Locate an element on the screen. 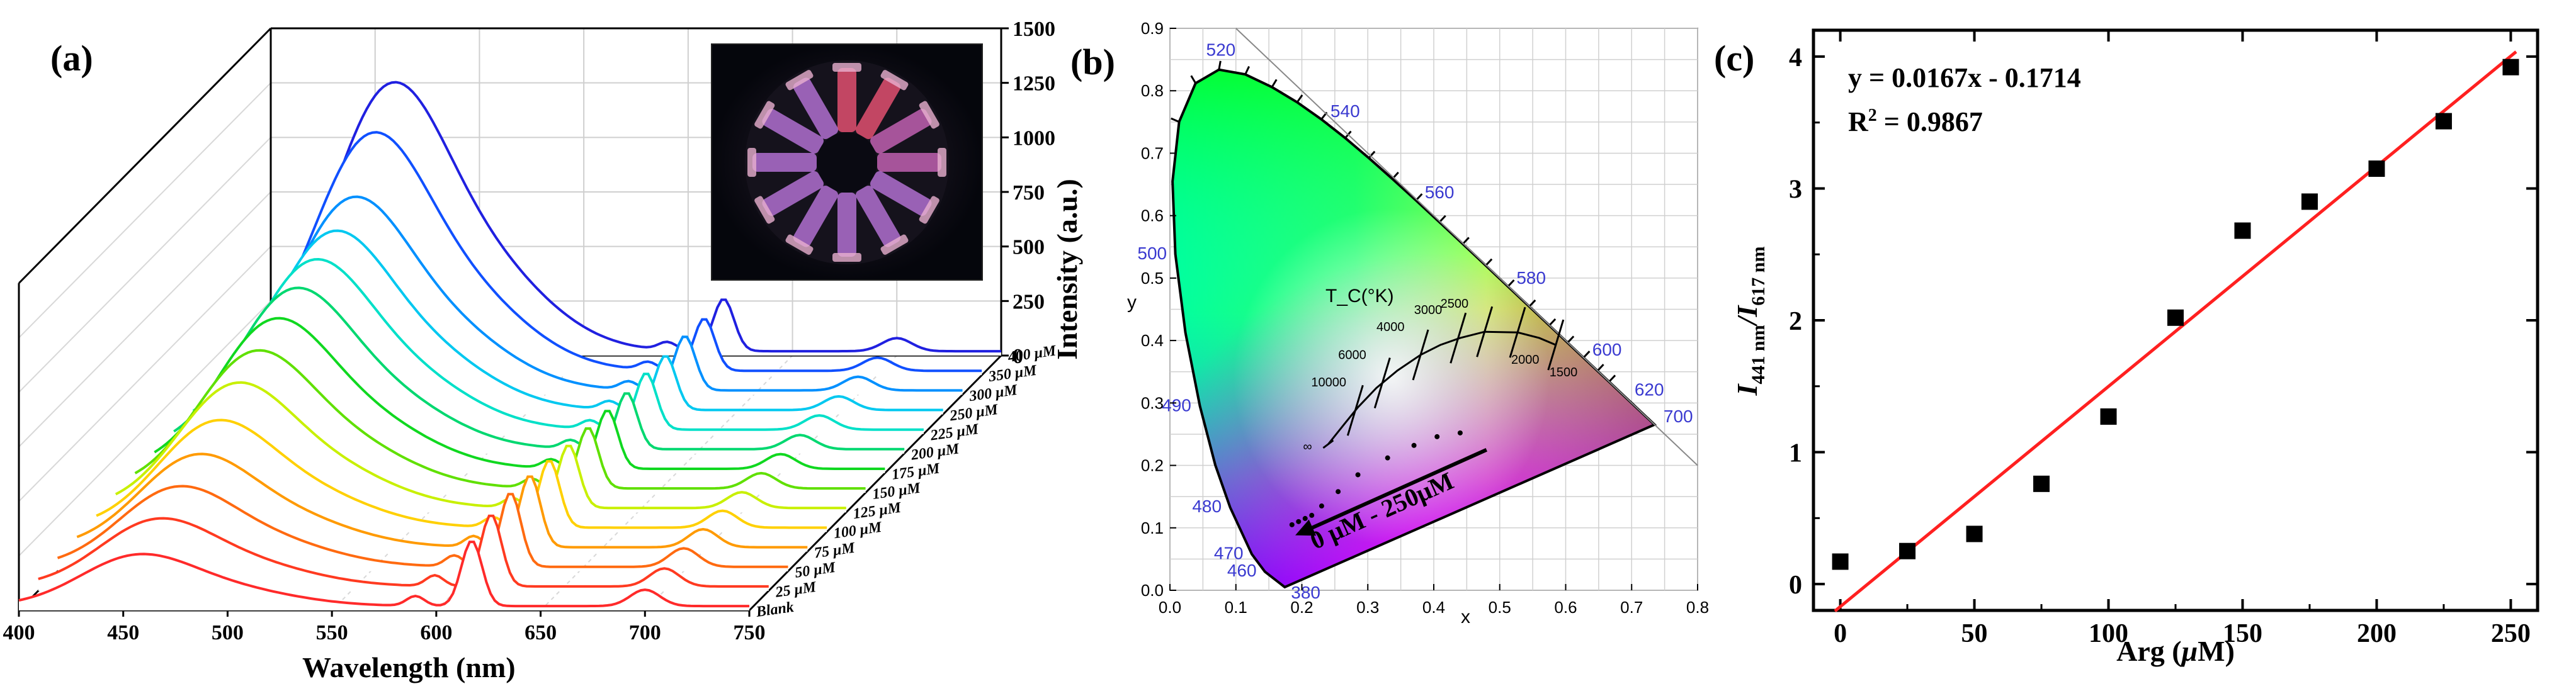 Image resolution: width=2576 pixels, height=696 pixels. c-y-tick-label: 1 is located at coordinates (1795, 453).